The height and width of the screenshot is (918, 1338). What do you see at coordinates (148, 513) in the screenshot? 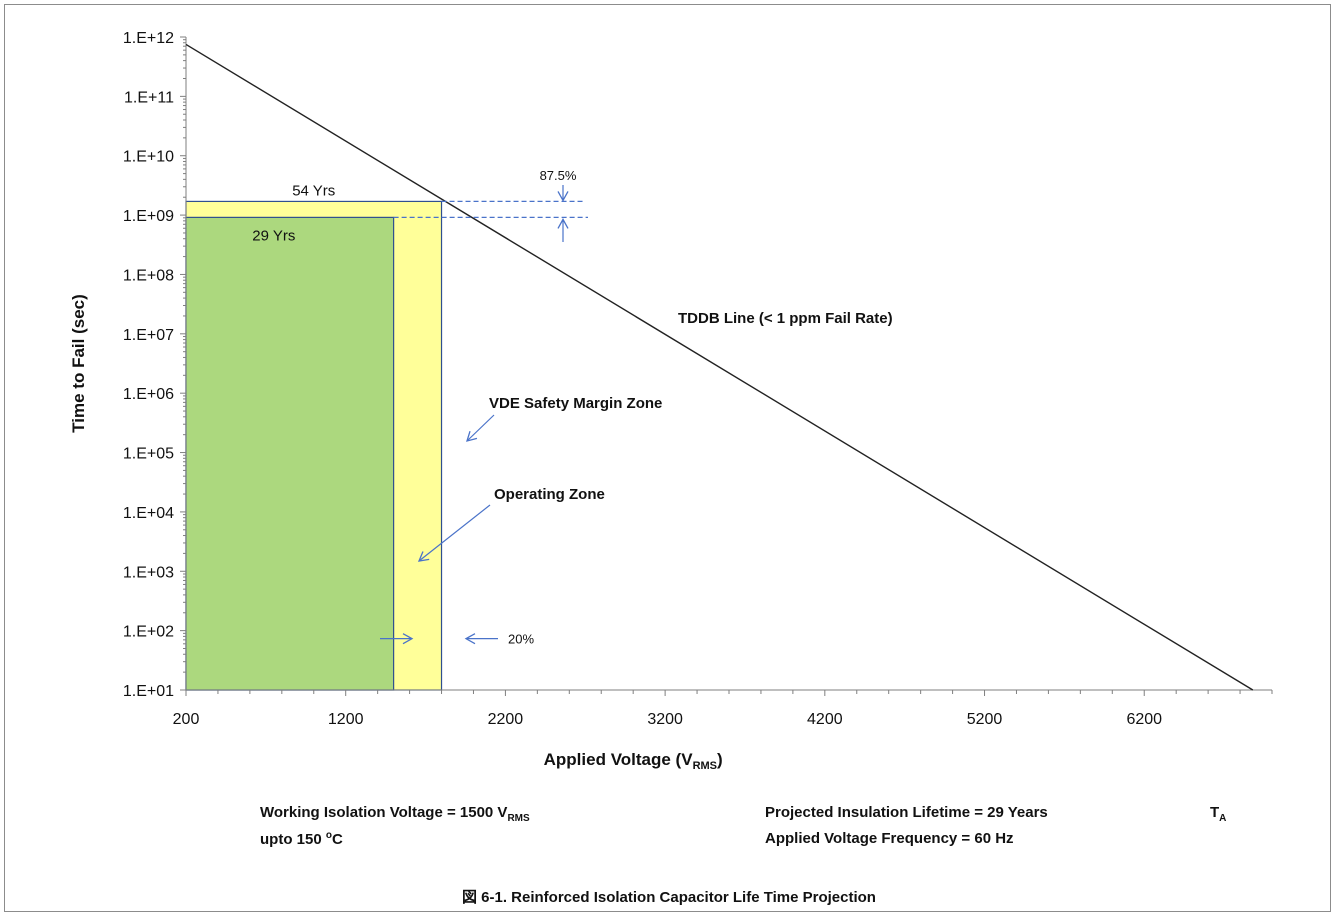
I see `y-tick-label: 1.E+04` at bounding box center [148, 513].